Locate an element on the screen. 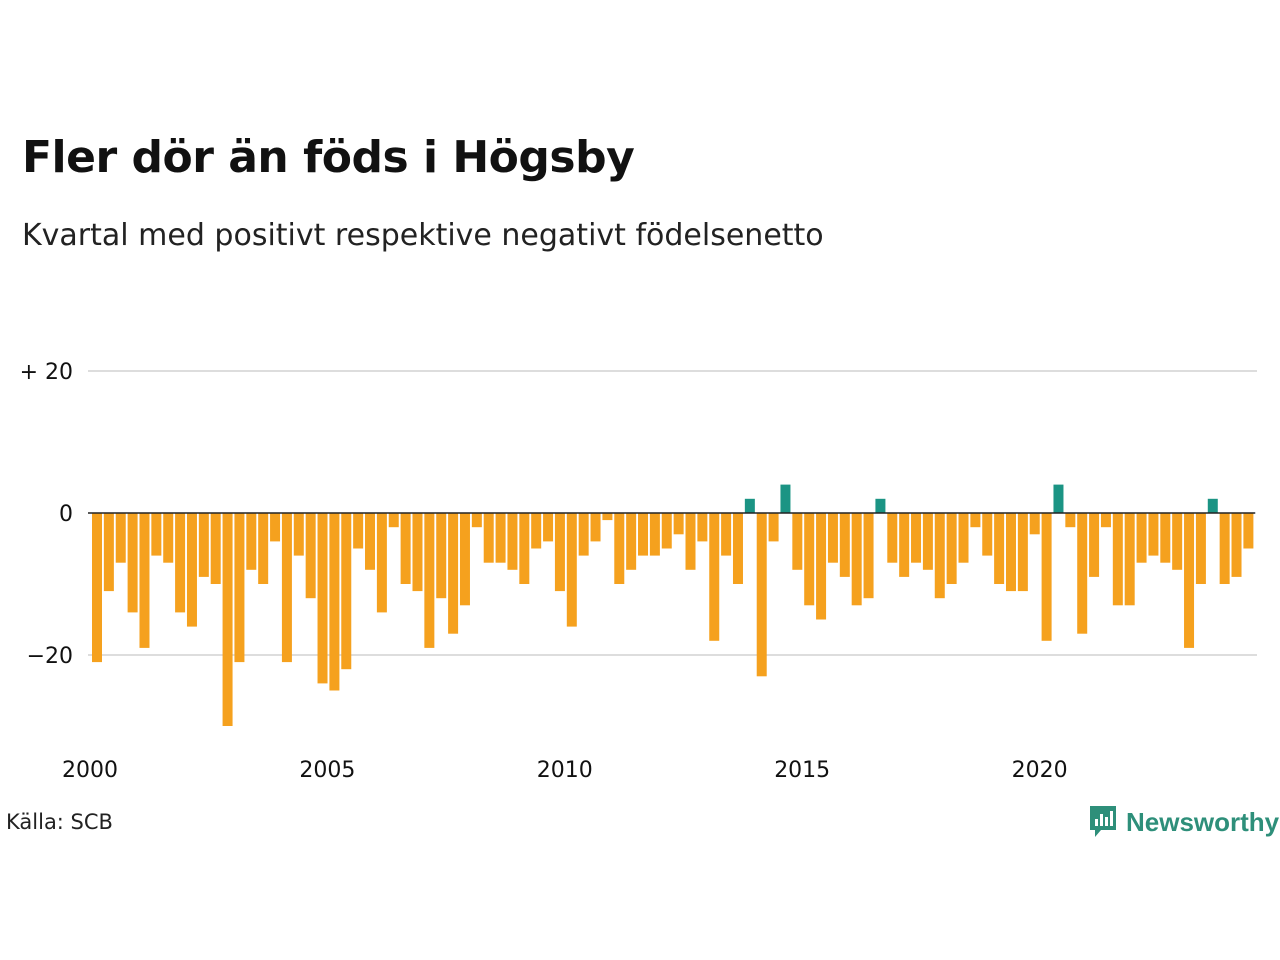 The width and height of the screenshot is (1280, 960). y-tick-label: + 20 is located at coordinates (46, 372).